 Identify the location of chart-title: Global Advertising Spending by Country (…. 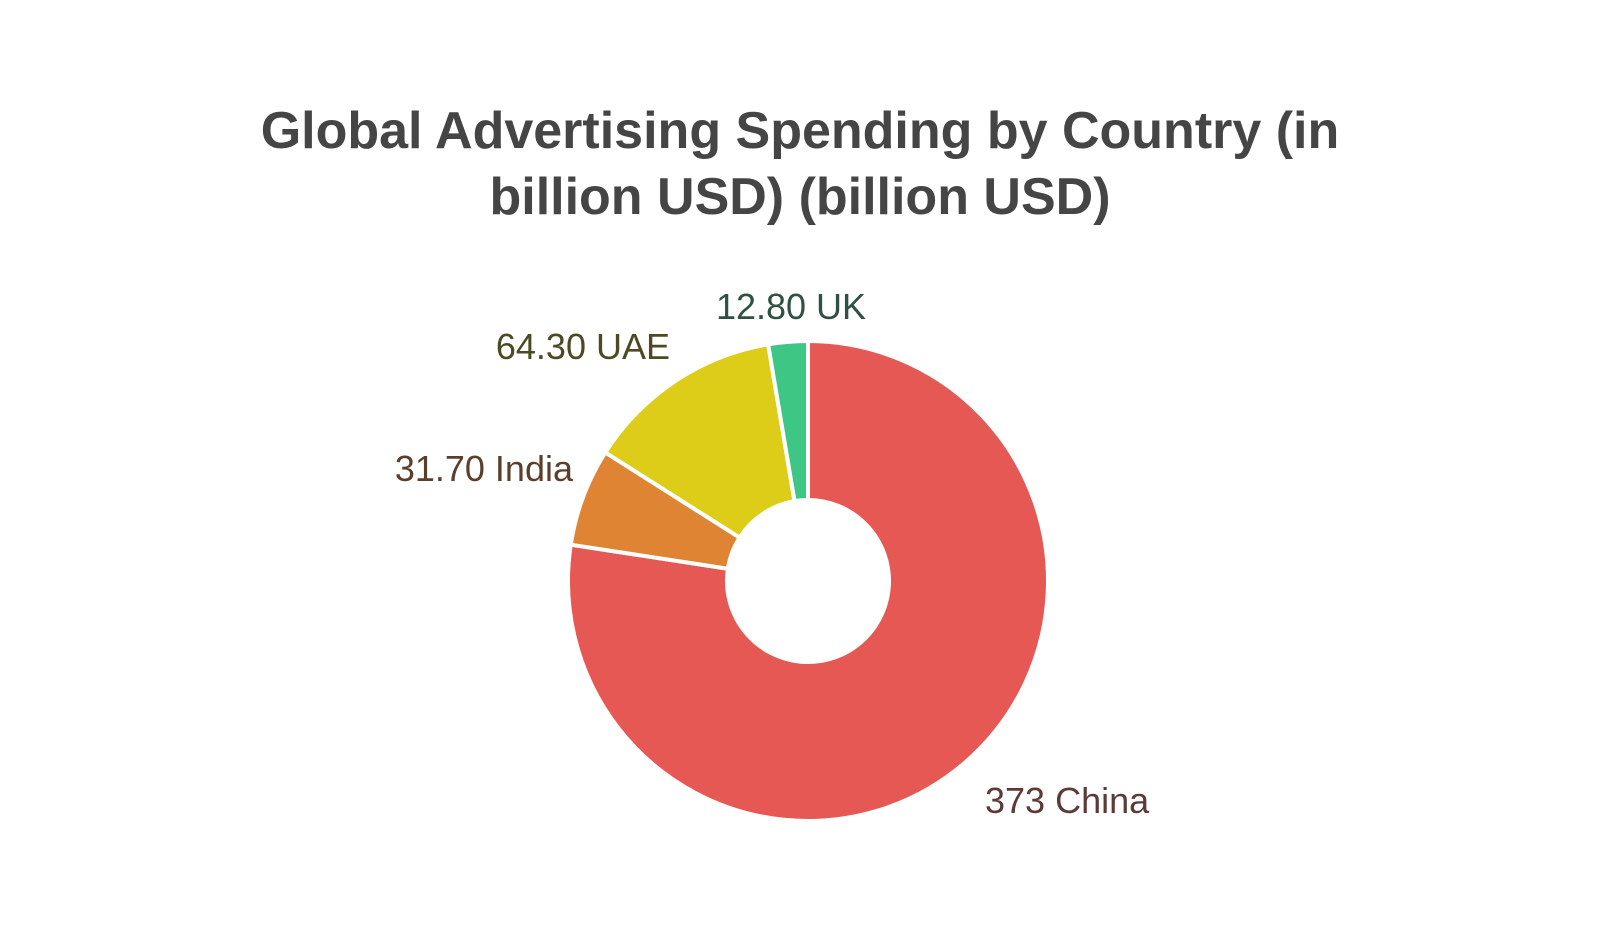
(800, 164).